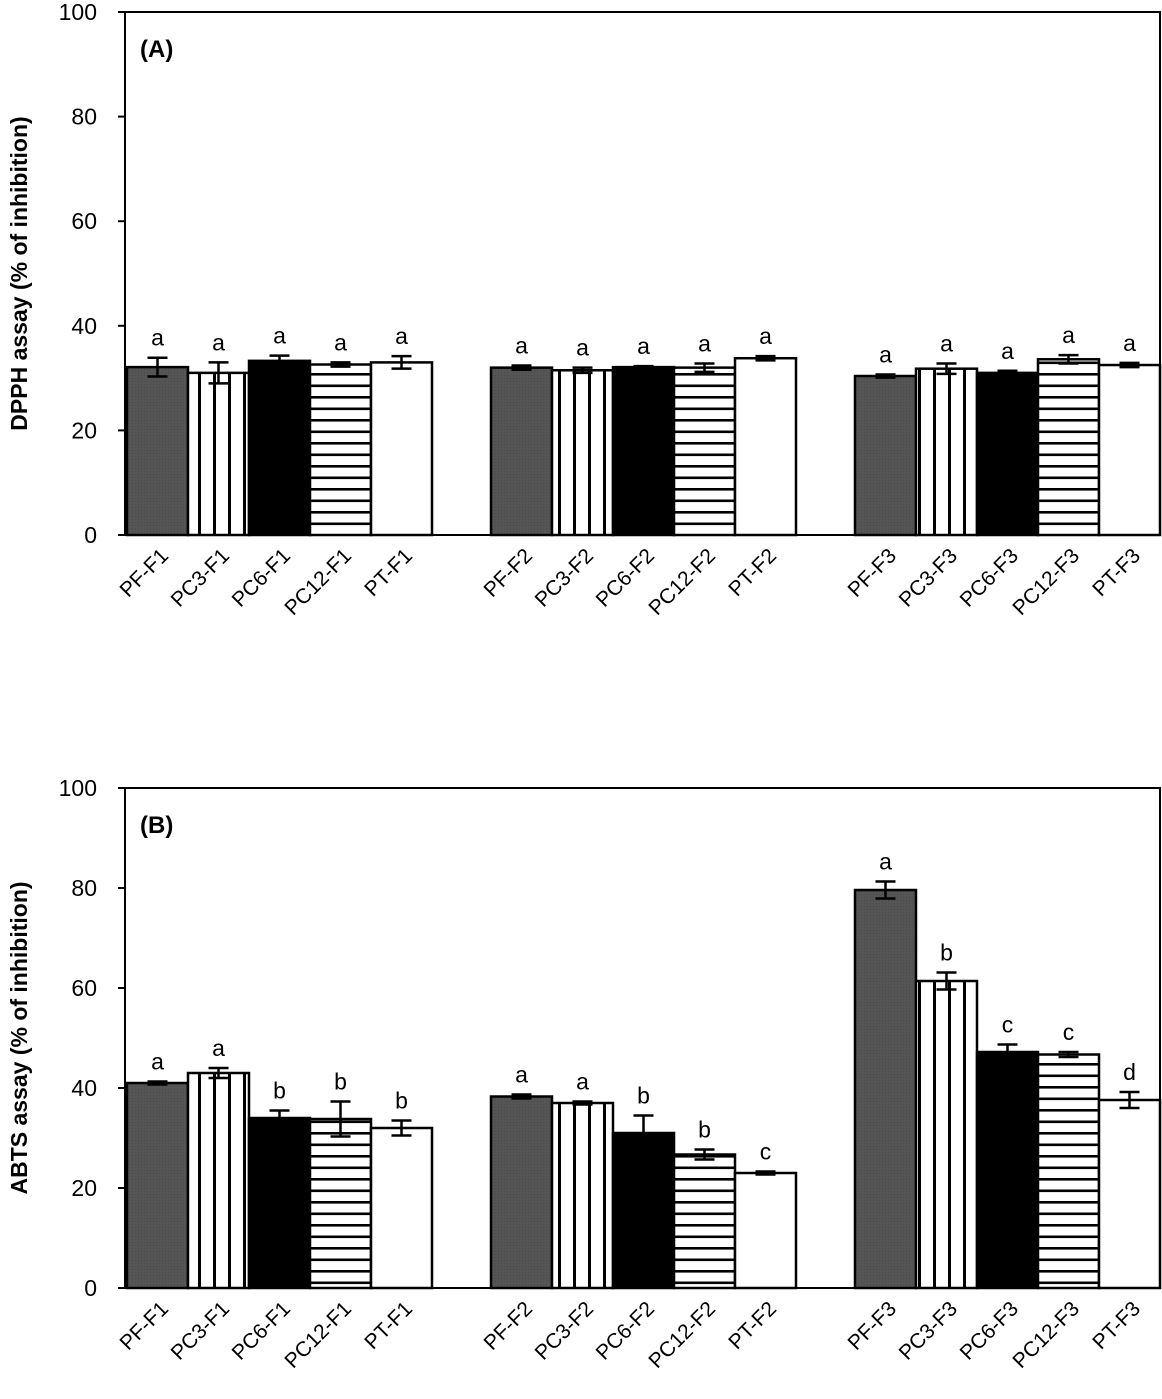 The image size is (1162, 1399). What do you see at coordinates (19, 1037) in the screenshot?
I see `y-axis-label: ABTS assay (% of inhibition)` at bounding box center [19, 1037].